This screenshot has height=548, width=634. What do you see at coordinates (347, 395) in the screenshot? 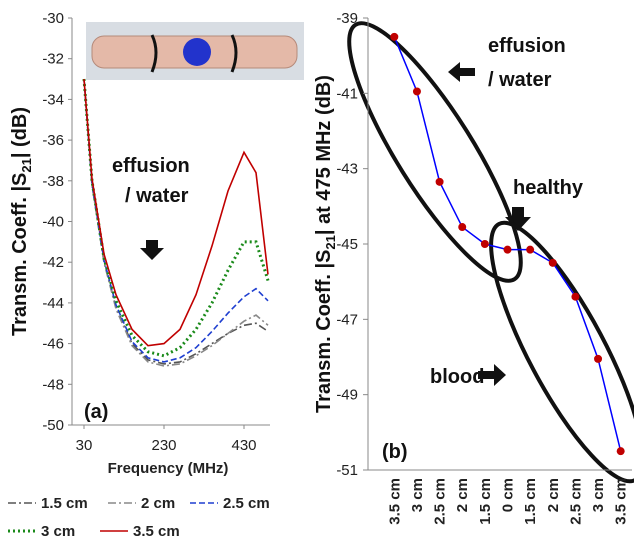
I see `y-tick-label: -49` at bounding box center [347, 395].